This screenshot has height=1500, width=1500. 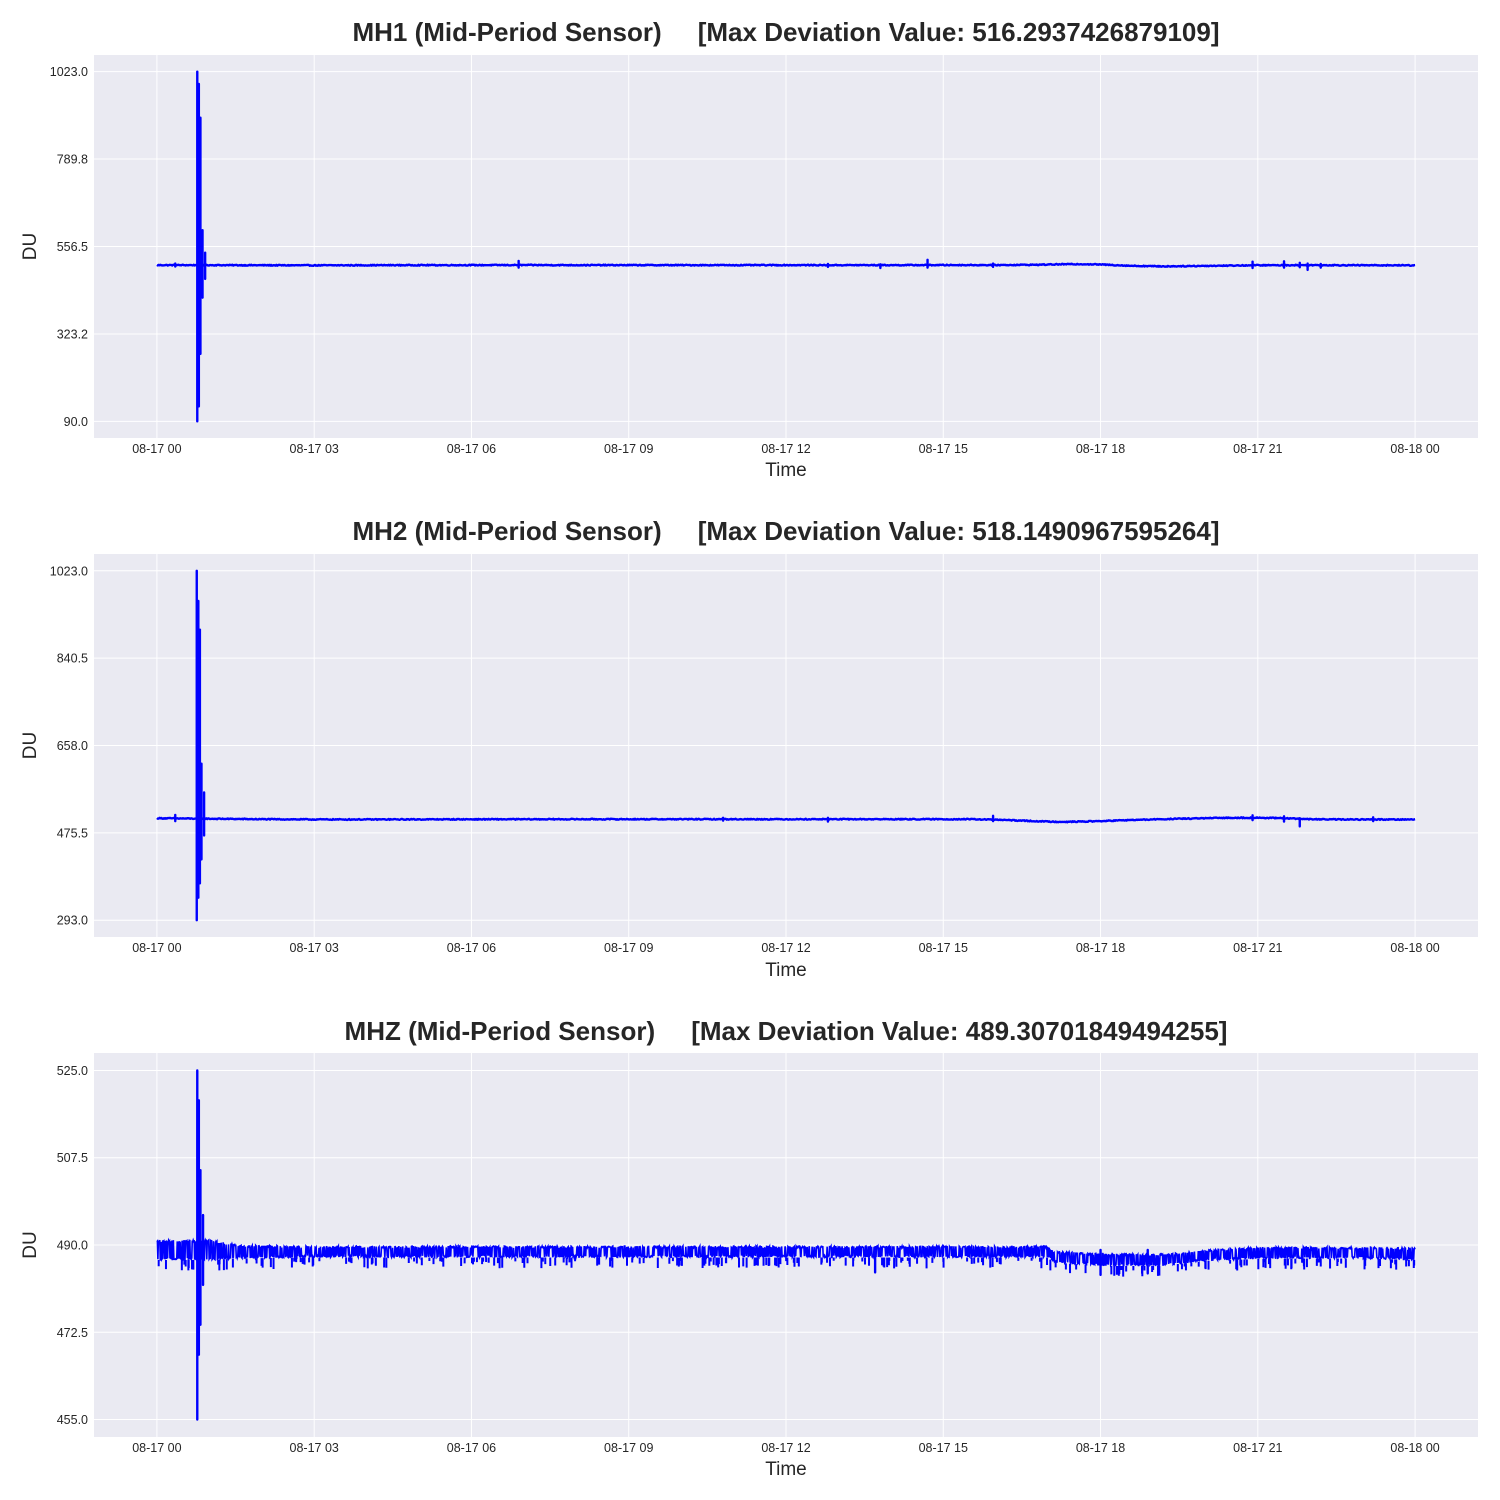 What do you see at coordinates (72, 1071) in the screenshot?
I see `y-tick-label: 525.0` at bounding box center [72, 1071].